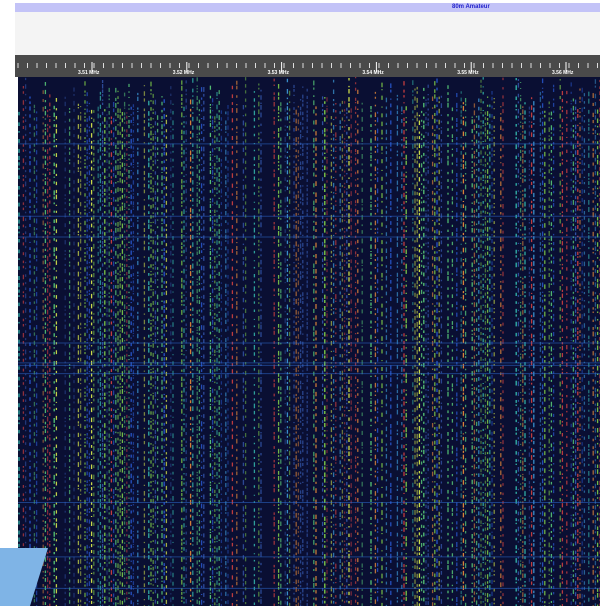 This screenshot has height=606, width=600. I want to click on corner-shape, so click(24, 577).